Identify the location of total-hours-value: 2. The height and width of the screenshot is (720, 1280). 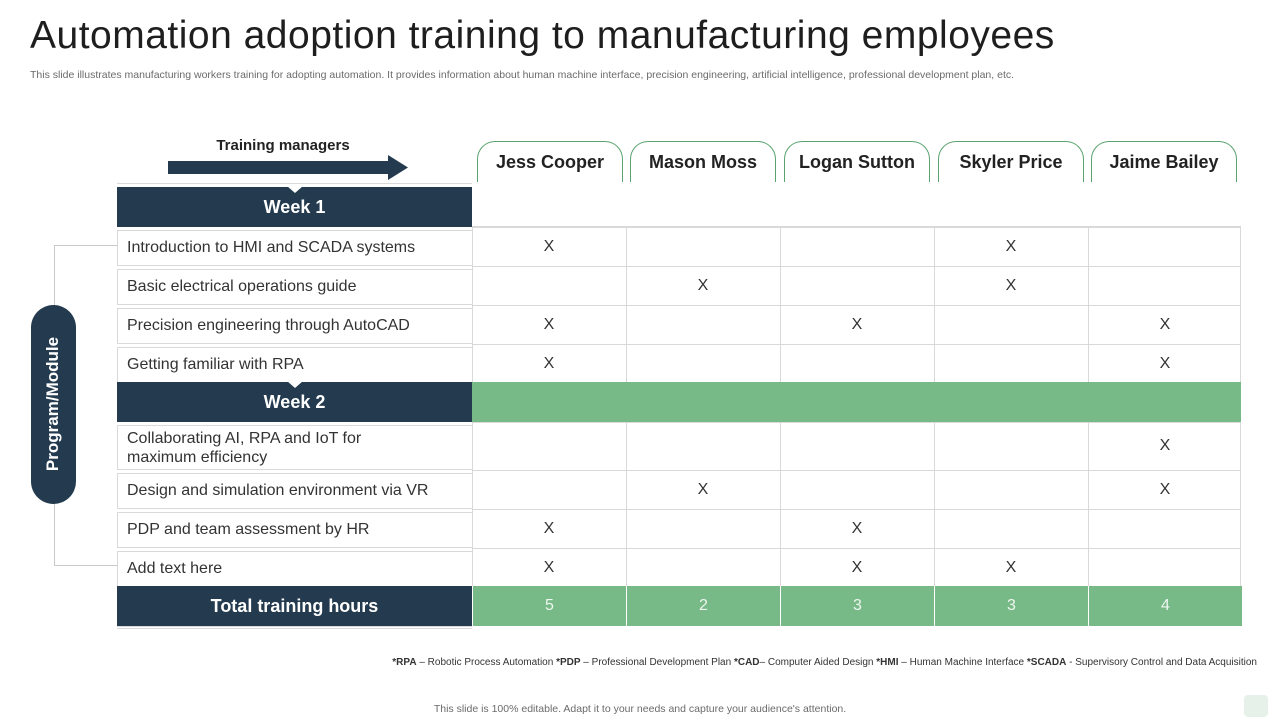
(703, 606).